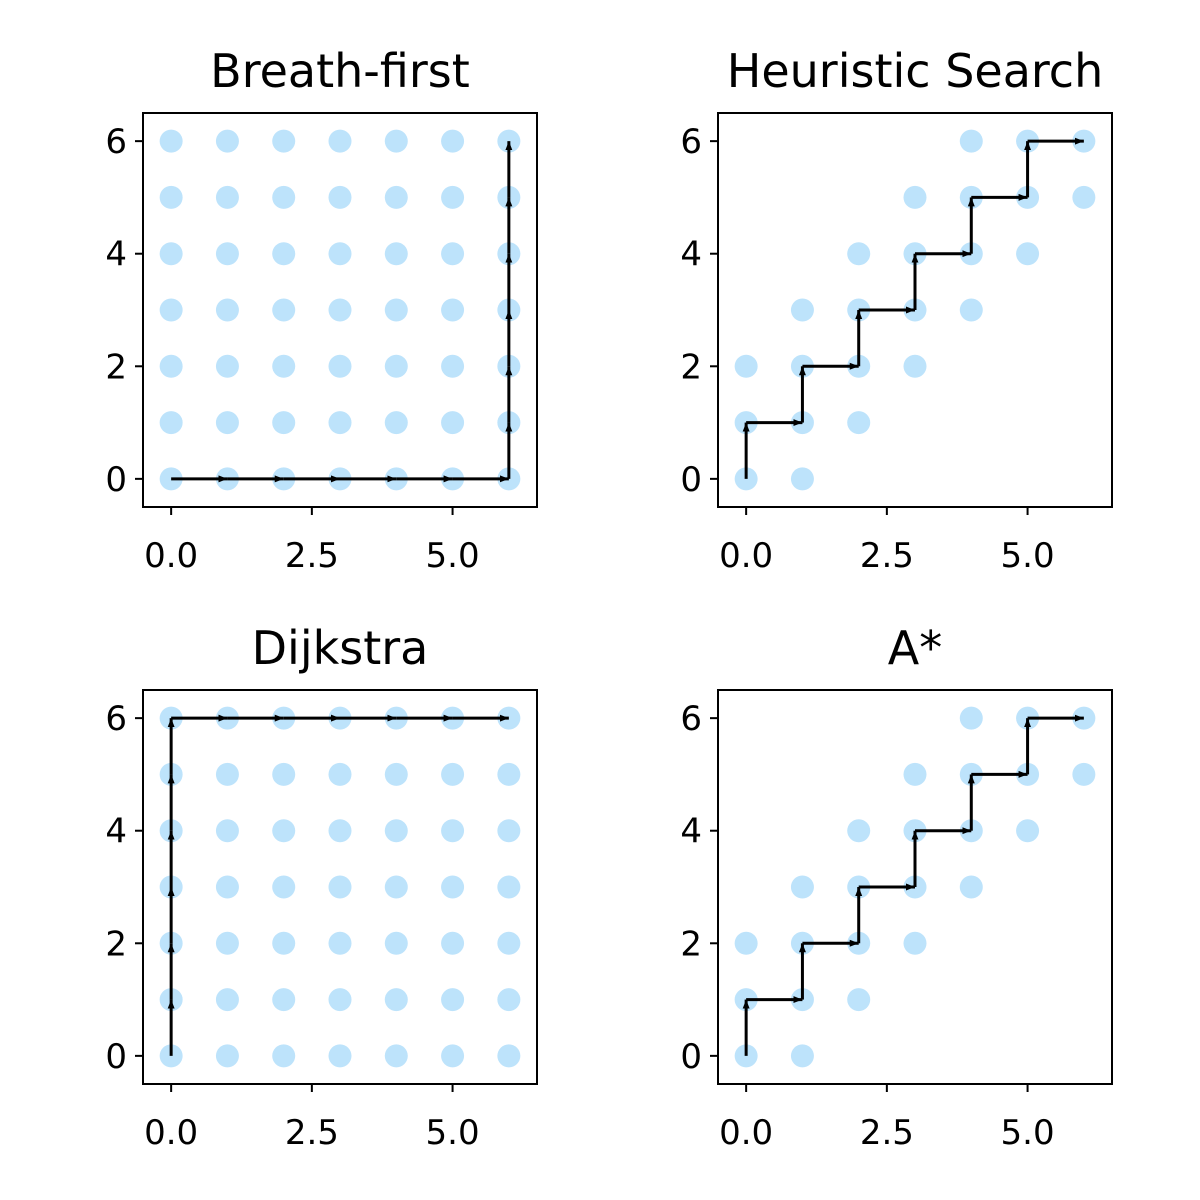 This screenshot has height=1200, width=1200. I want to click on subplot-title: Heuristic Search, so click(915, 71).